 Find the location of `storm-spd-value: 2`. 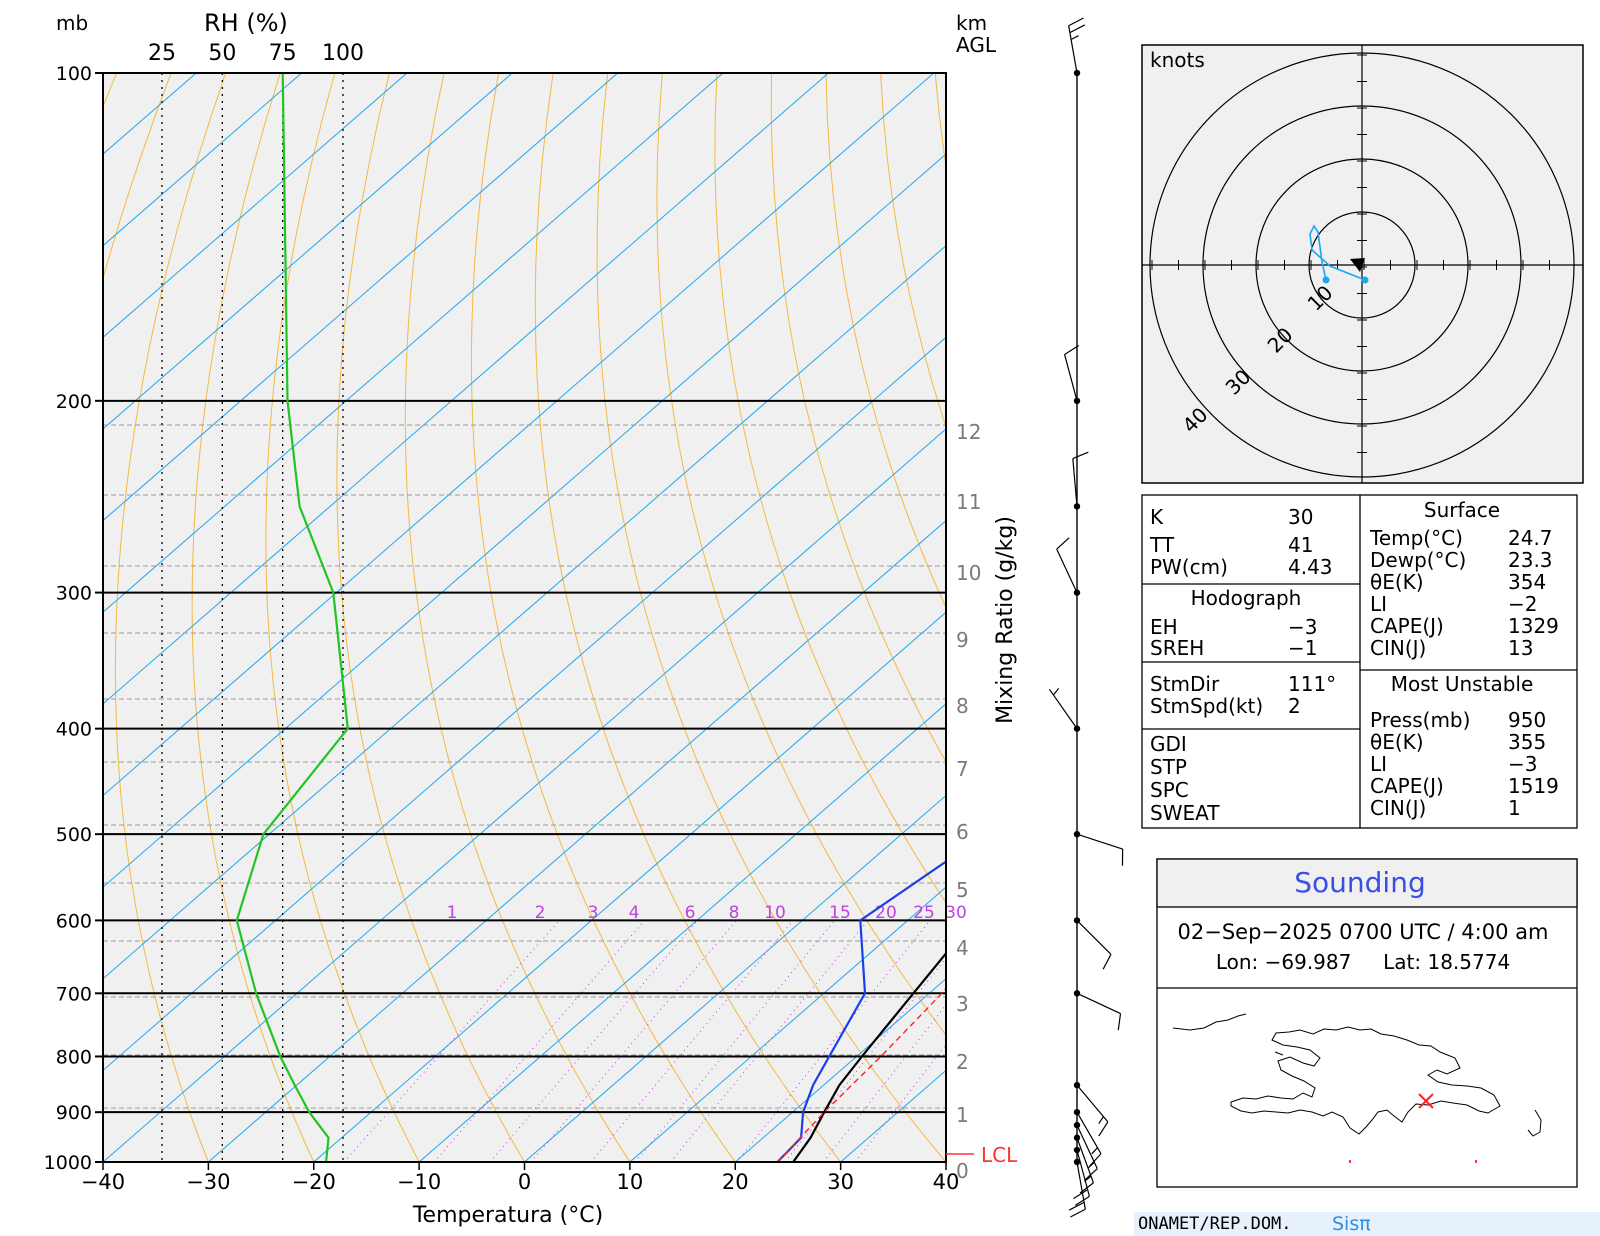

storm-spd-value: 2 is located at coordinates (1294, 706).